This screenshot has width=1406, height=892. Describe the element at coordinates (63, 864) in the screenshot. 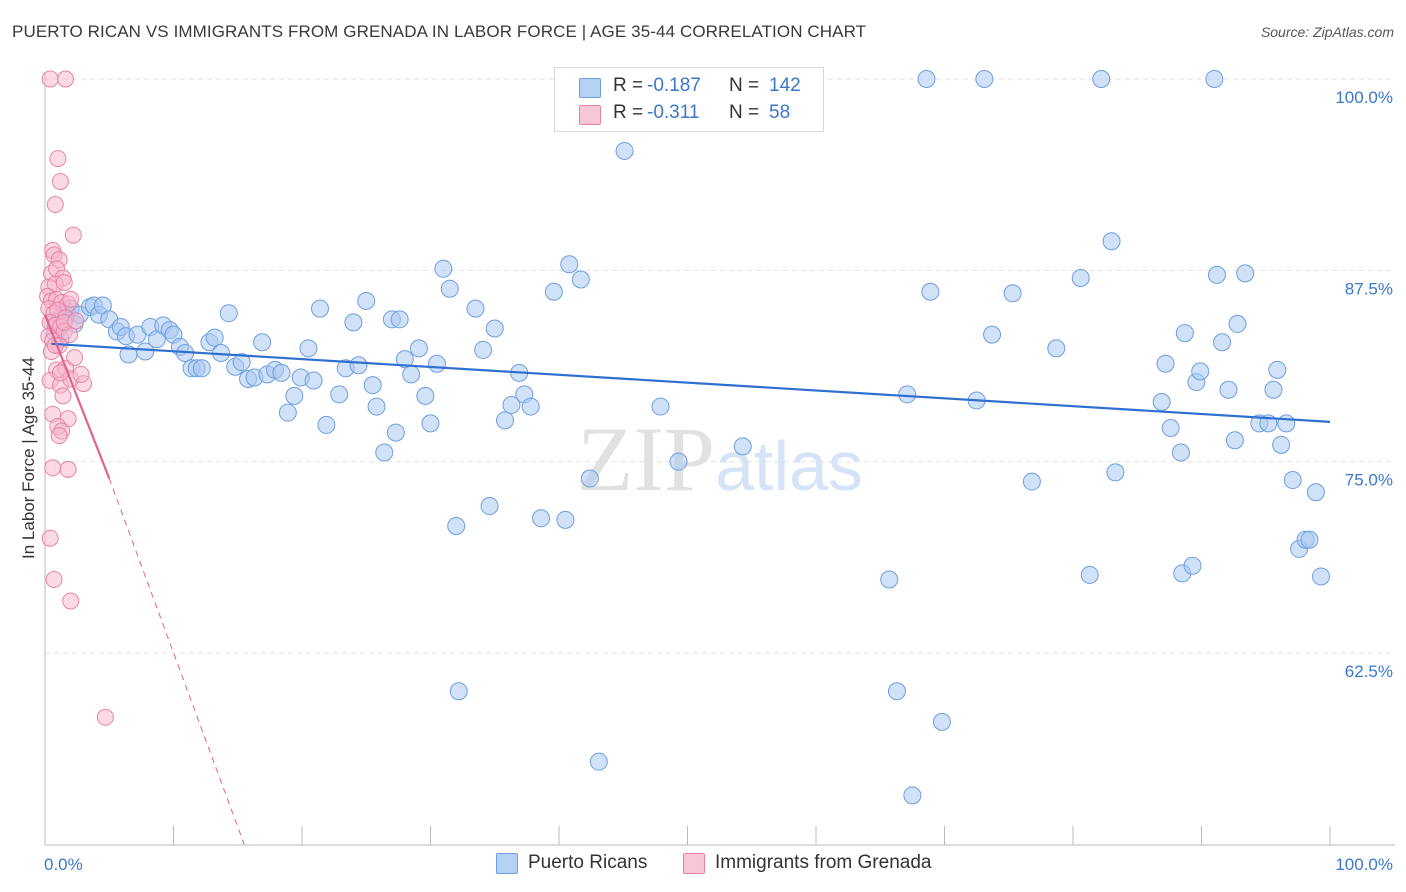

I see `x-tick-label: 0.0%` at that location.